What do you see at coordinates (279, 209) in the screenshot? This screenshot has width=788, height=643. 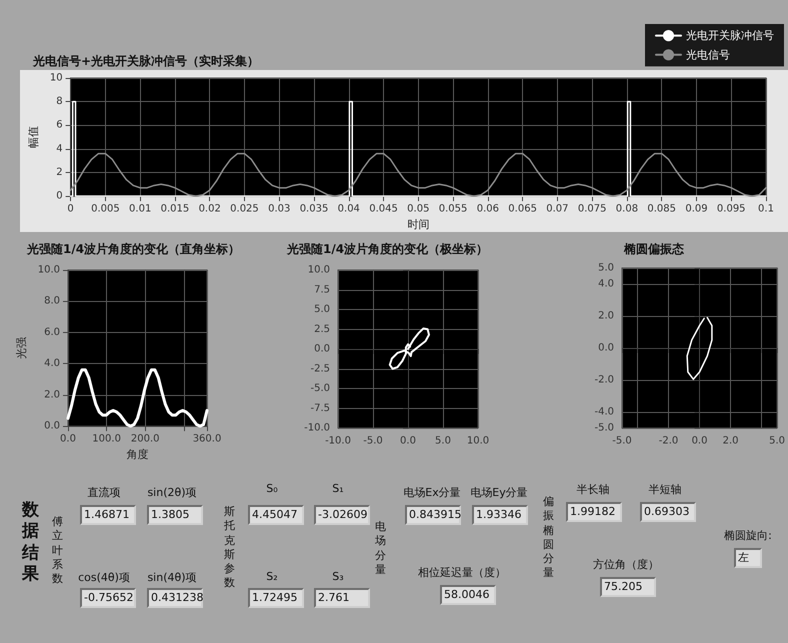 I see `x-tick-label: 0.03` at bounding box center [279, 209].